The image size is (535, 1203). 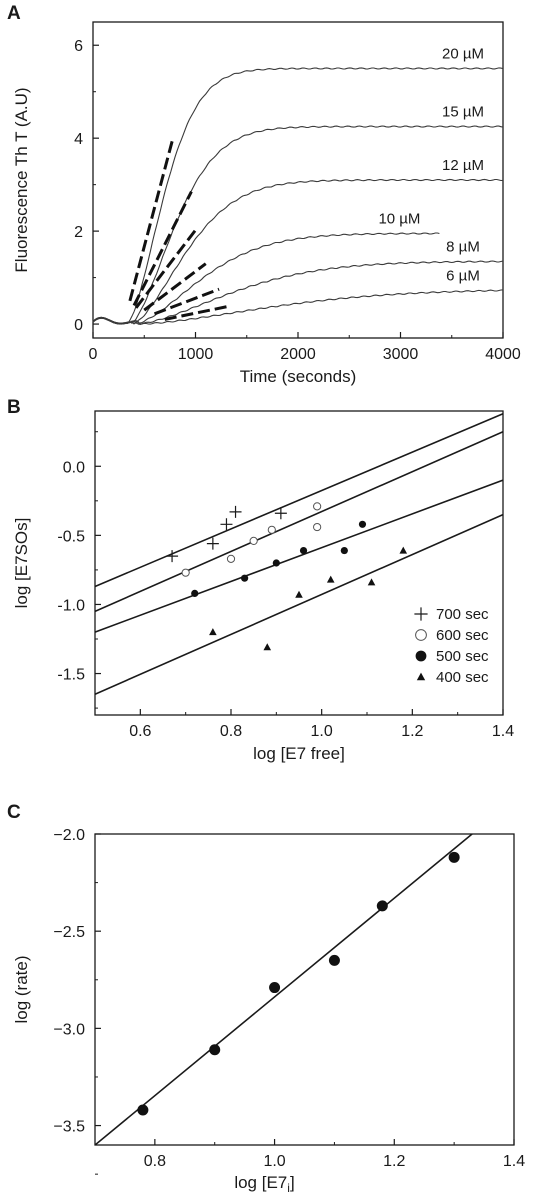 What do you see at coordinates (292, 1182) in the screenshot?
I see `panel-c-x-axis-label-suffix: ]` at bounding box center [292, 1182].